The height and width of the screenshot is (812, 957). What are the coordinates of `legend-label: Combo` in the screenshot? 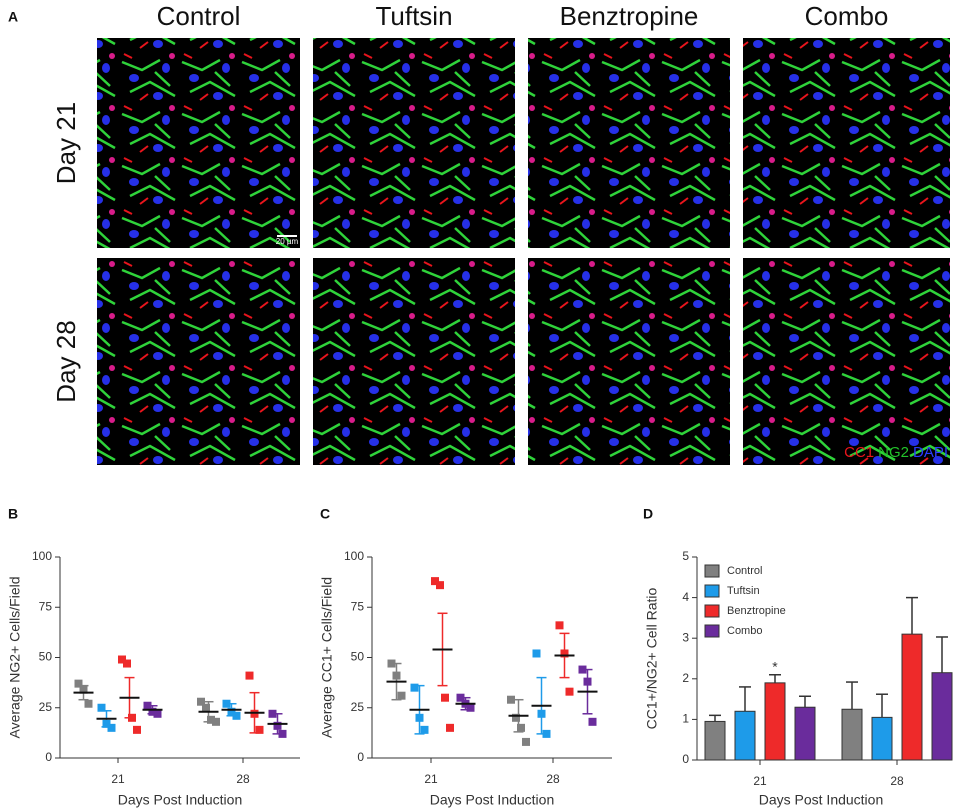 It's located at (744, 631).